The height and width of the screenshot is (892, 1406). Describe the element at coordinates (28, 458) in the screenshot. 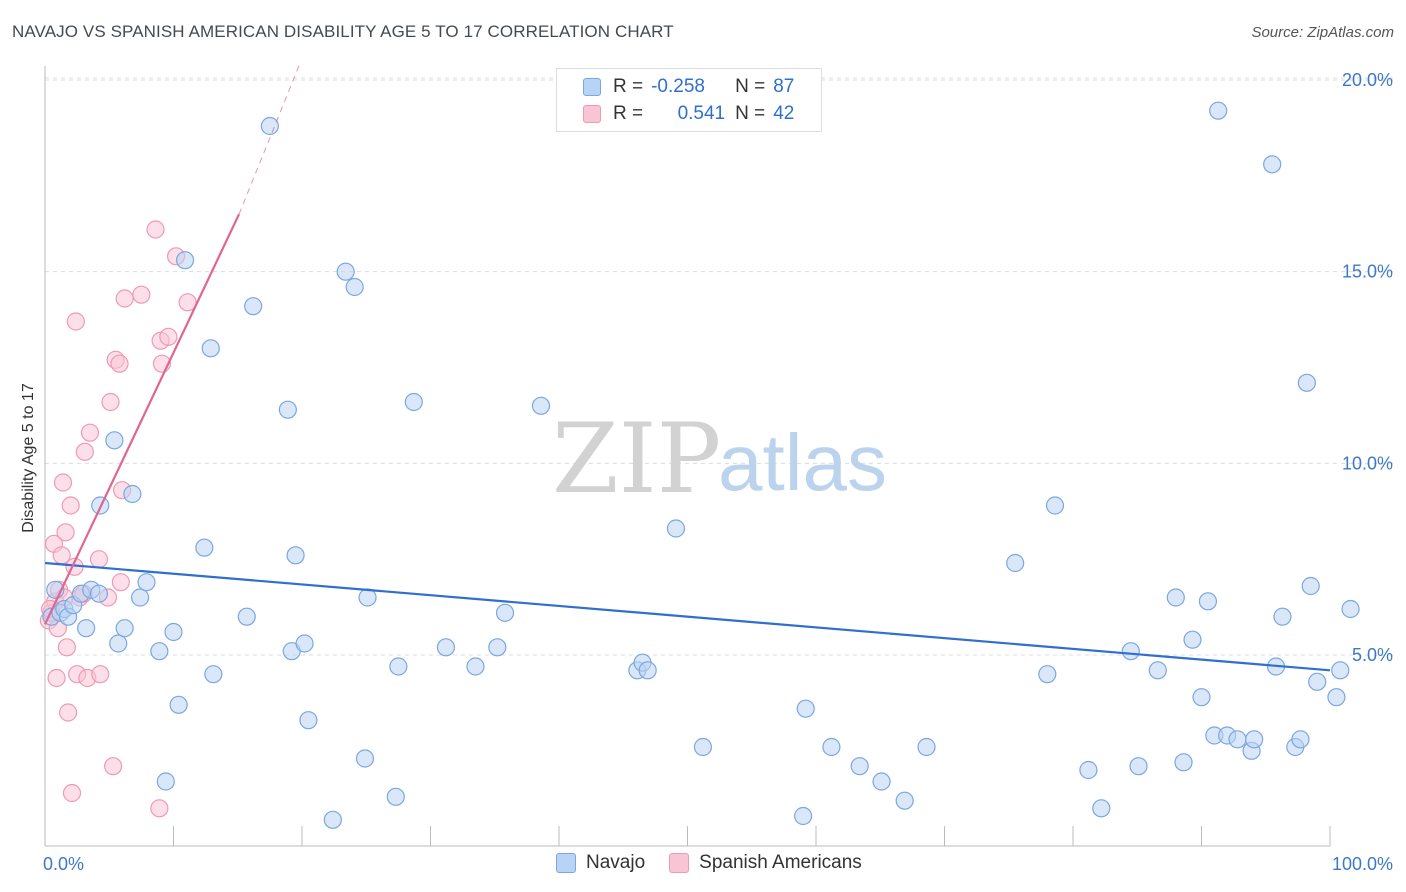

I see `y-axis-label: Disability Age 5 to 17` at that location.